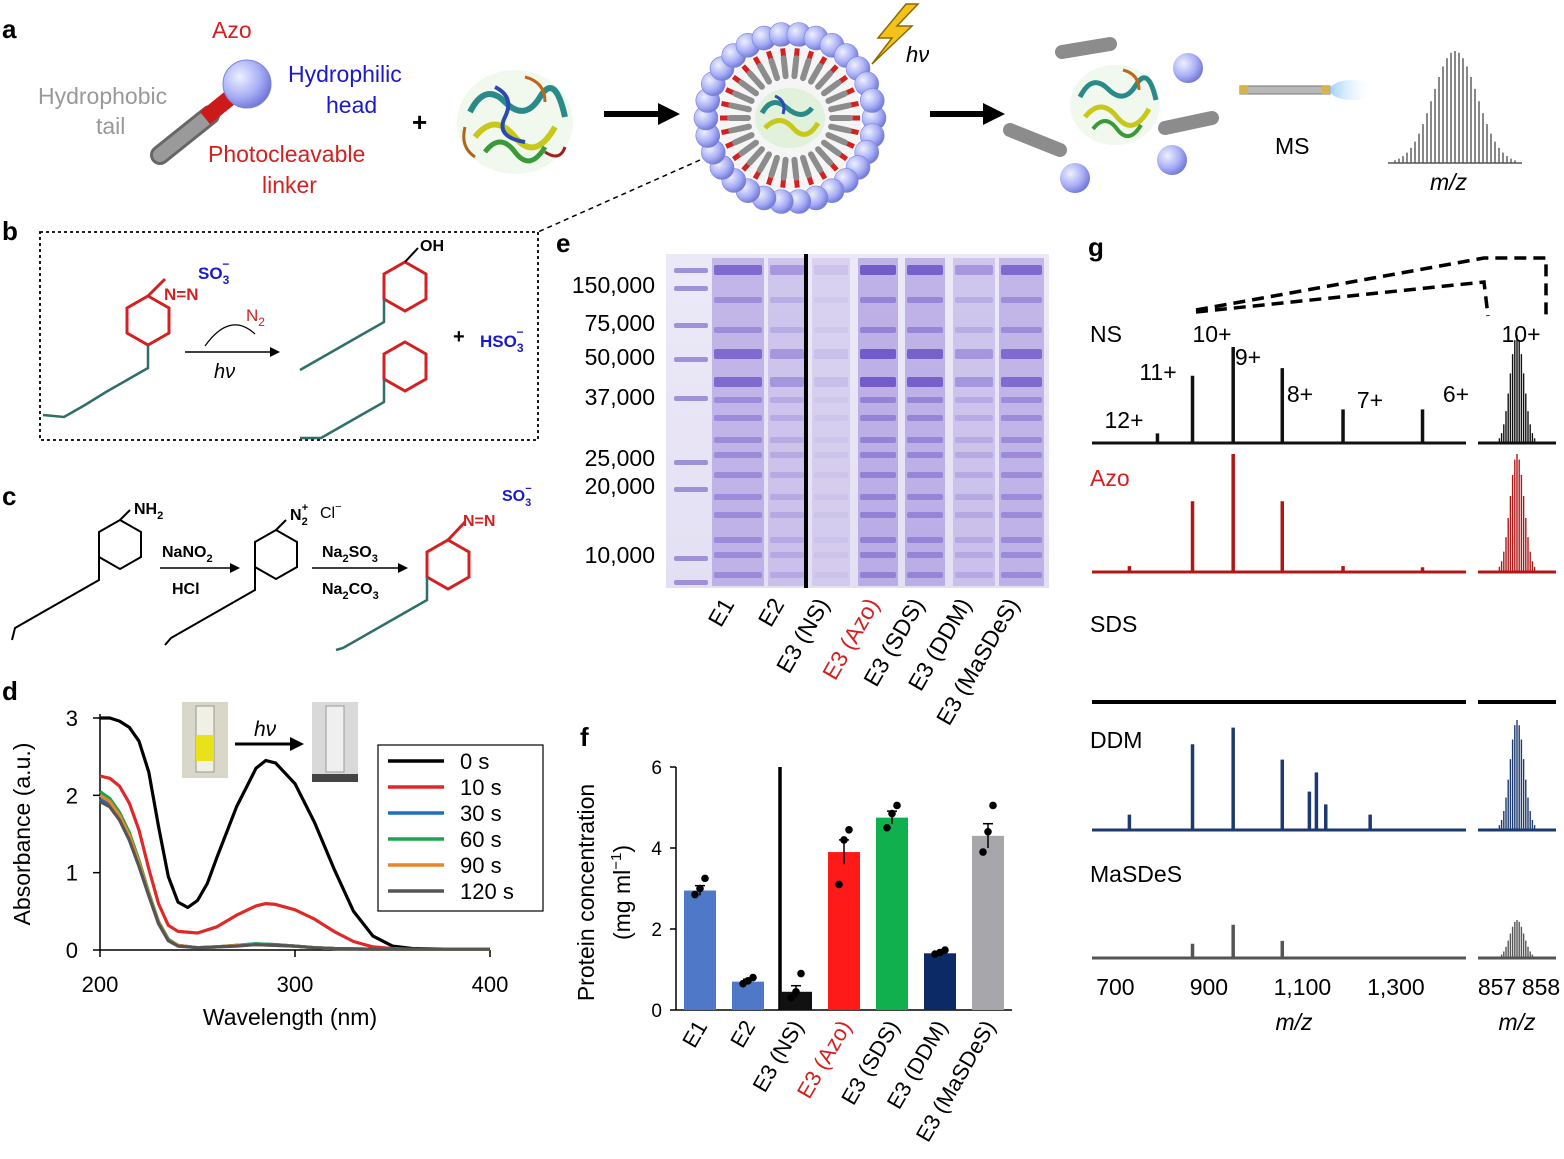 This screenshot has width=1564, height=1159. I want to click on reaction-arrow-c1, so click(200, 568).